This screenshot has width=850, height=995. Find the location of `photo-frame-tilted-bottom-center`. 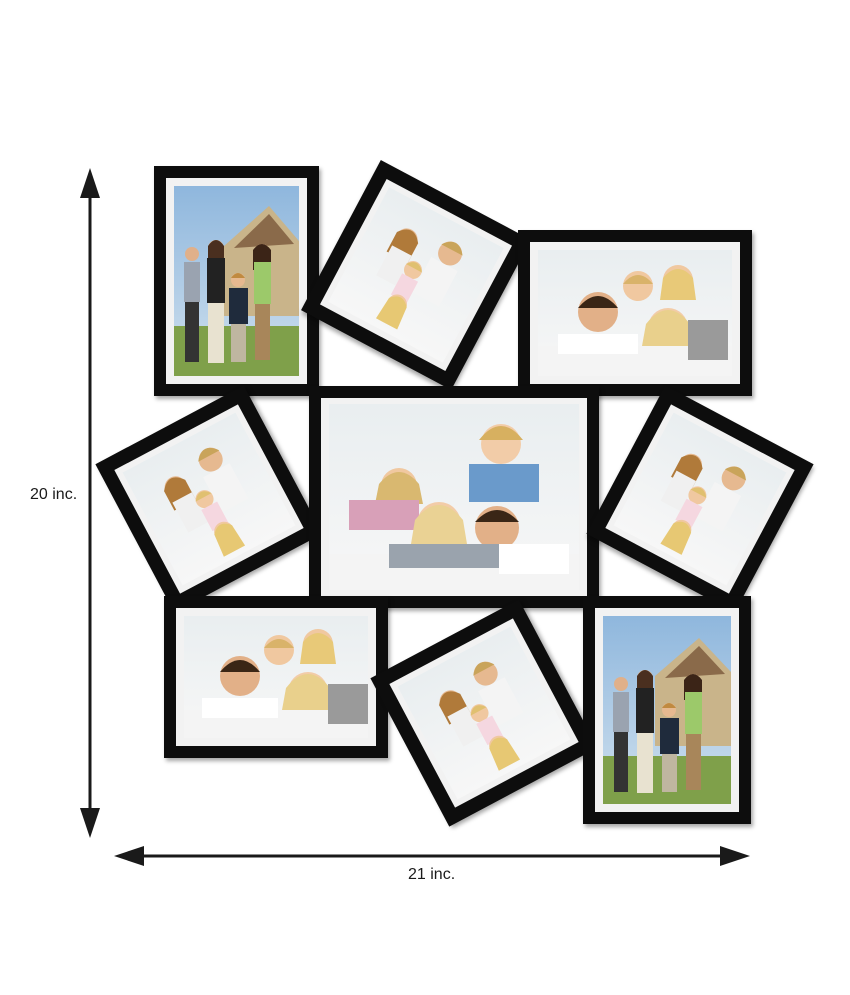

photo-frame-tilted-bottom-center is located at coordinates (484, 713).